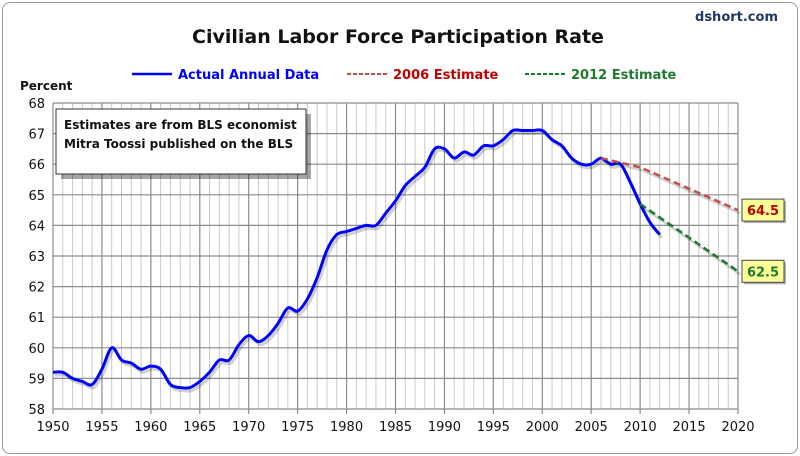 The height and width of the screenshot is (456, 800). What do you see at coordinates (36, 226) in the screenshot?
I see `y-tick-label: 64` at bounding box center [36, 226].